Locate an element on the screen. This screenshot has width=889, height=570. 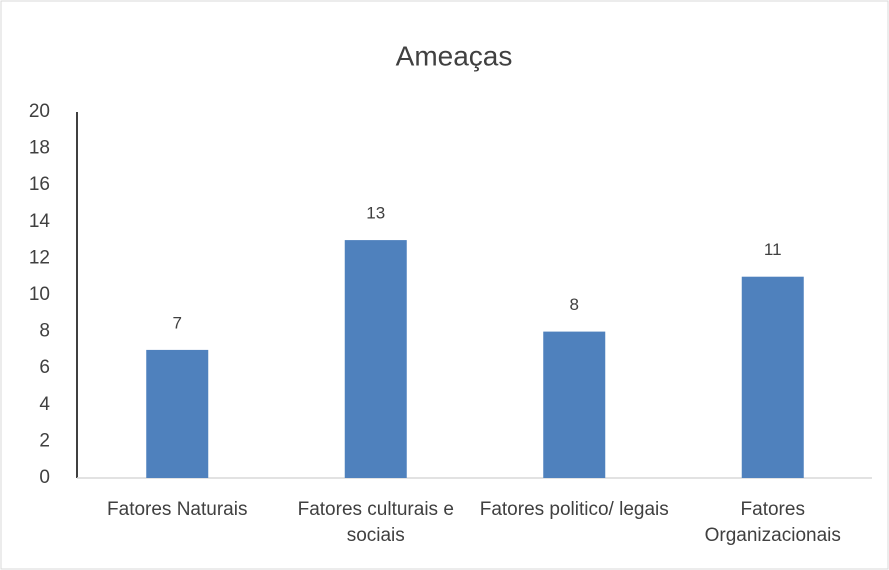
data-label: 8 is located at coordinates (574, 304).